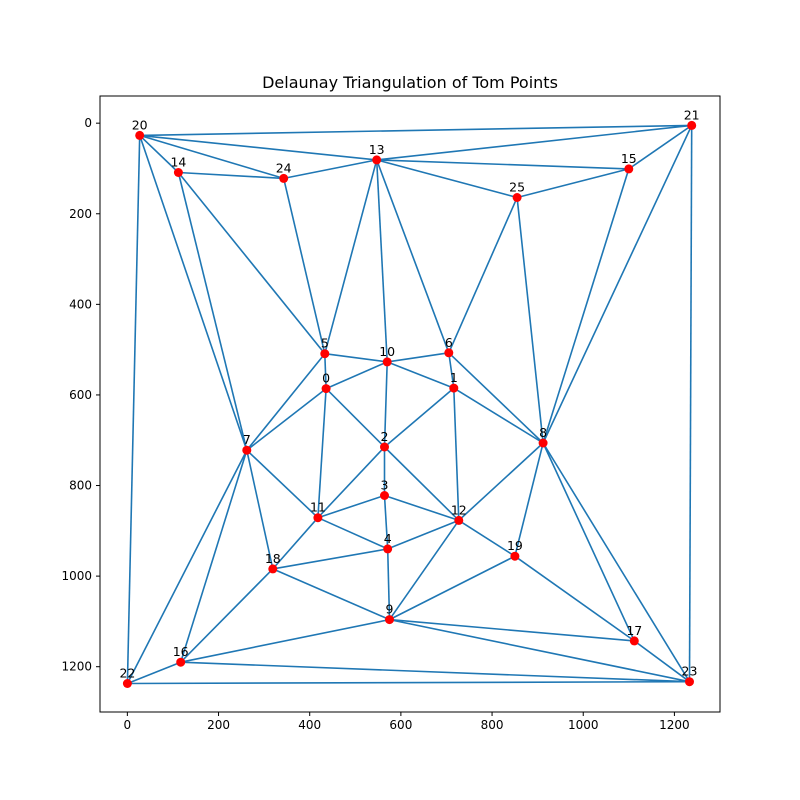  Describe the element at coordinates (247, 439) in the screenshot. I see `point-label-7: 7` at that location.